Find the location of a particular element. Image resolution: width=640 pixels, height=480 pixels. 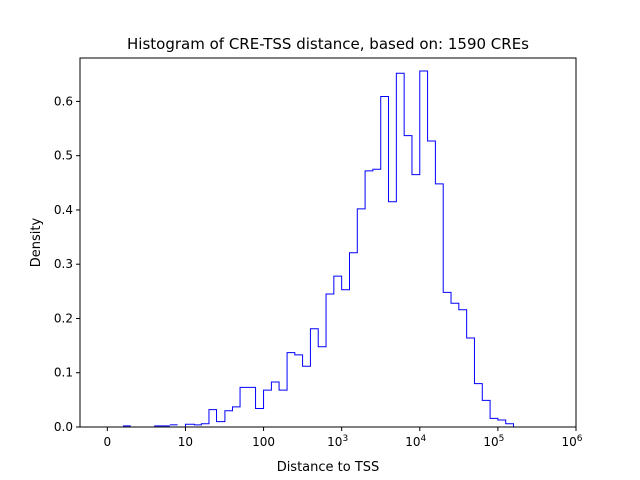

x-tick-label: 10⁵ is located at coordinates (493, 441).